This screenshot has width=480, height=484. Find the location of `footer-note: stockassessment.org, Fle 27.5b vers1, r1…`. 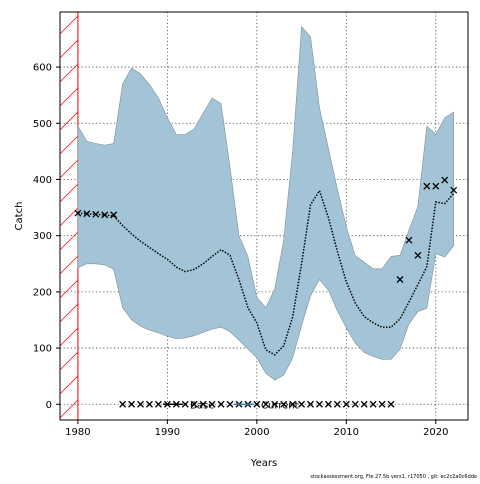

footer-note: stockassessment.org, Fle 27.5b vers1, r1… is located at coordinates (393, 477).